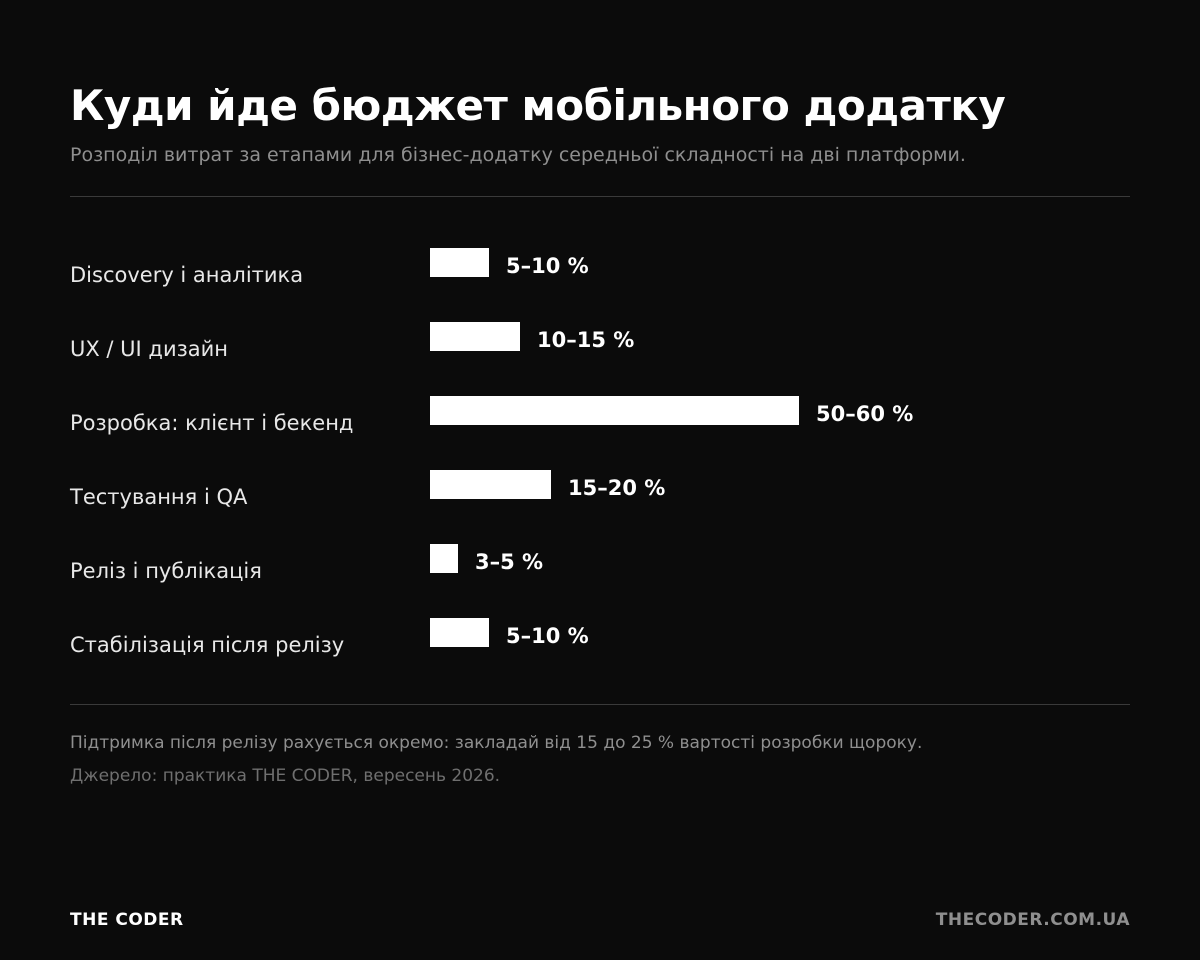 Image resolution: width=1200 pixels, height=960 pixels. What do you see at coordinates (864, 414) in the screenshot?
I see `value-label: 50–60 %` at bounding box center [864, 414].